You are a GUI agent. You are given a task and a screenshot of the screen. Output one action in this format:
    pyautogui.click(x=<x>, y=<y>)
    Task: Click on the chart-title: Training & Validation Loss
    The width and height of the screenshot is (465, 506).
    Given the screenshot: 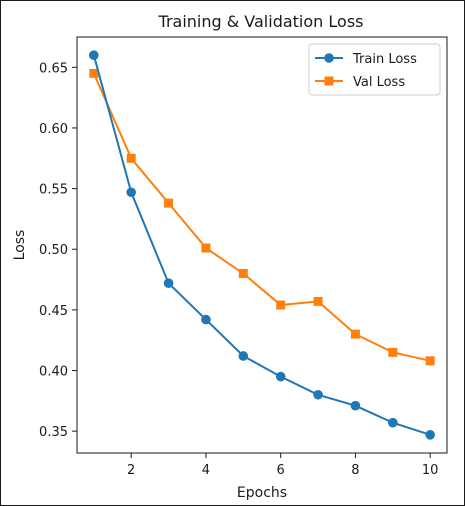 What is the action you would take?
    pyautogui.click(x=261, y=21)
    